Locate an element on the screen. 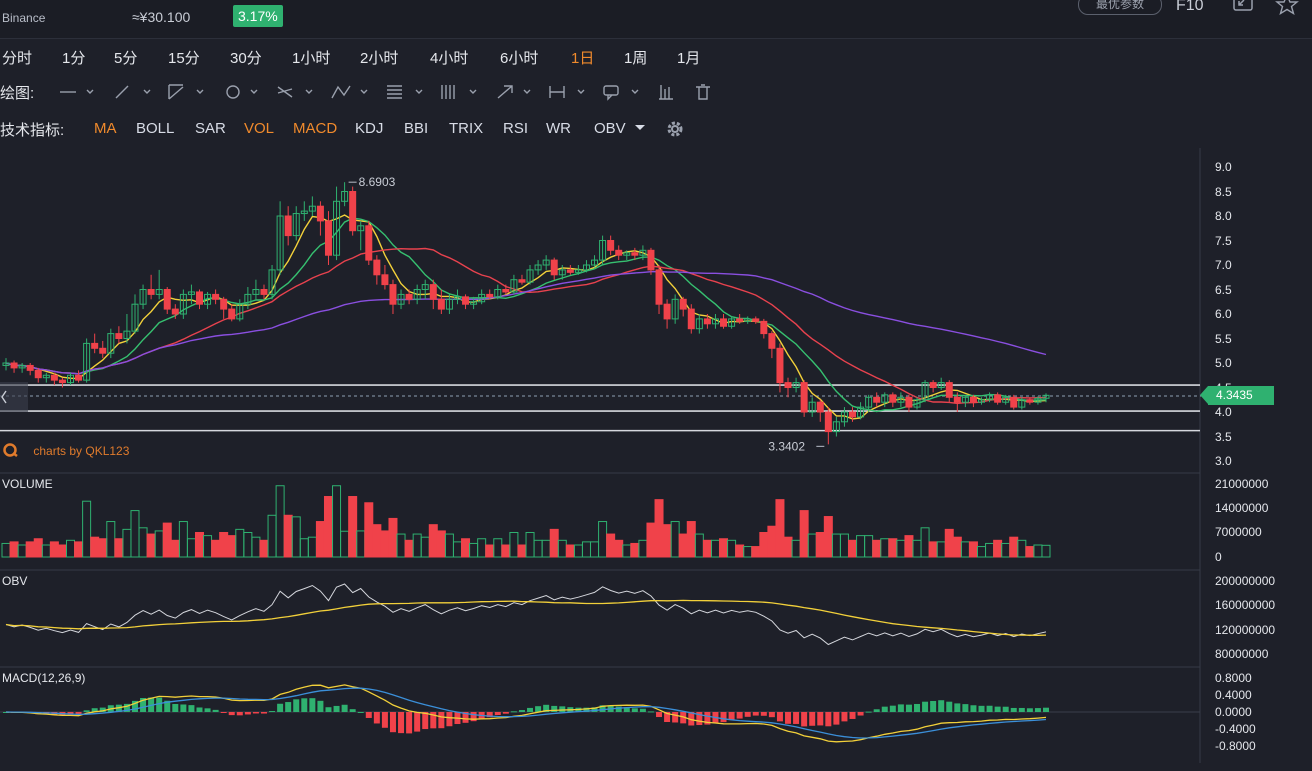 The width and height of the screenshot is (1312, 771). period-tab-7: 4小时 is located at coordinates (449, 58).